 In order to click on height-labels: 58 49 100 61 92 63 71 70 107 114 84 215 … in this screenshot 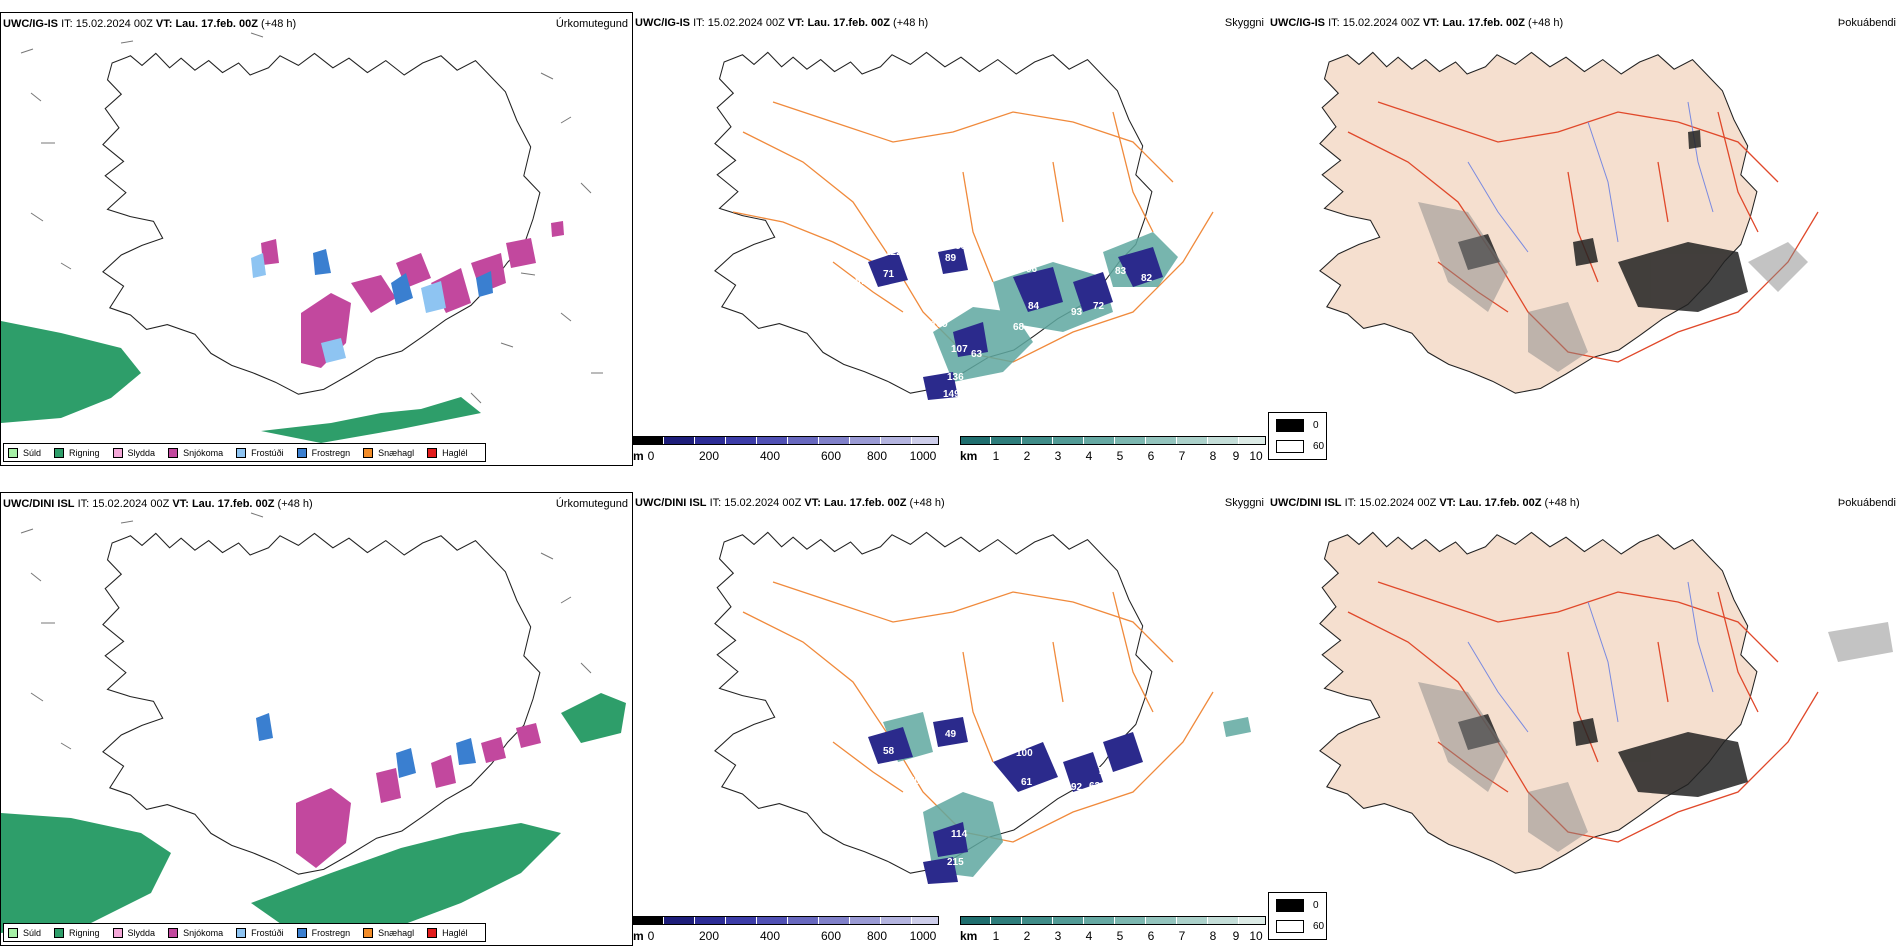, I will do `click(996, 807)`.